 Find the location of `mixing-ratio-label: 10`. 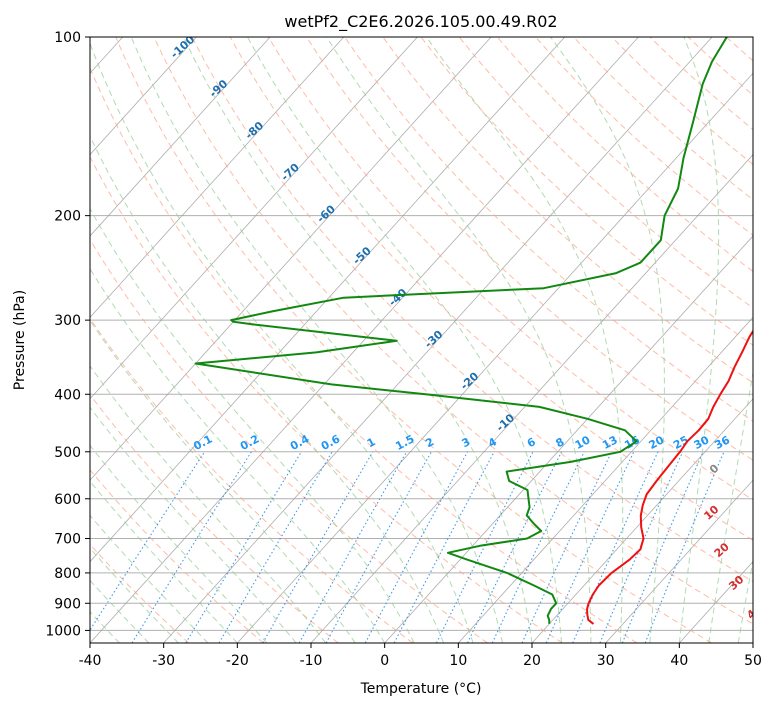

mixing-ratio-label: 10 is located at coordinates (583, 442).